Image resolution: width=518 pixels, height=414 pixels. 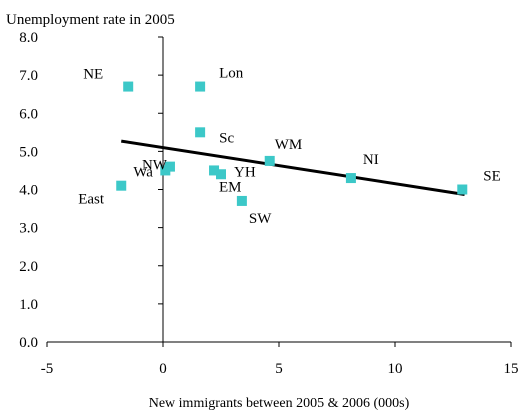 What do you see at coordinates (165, 170) in the screenshot?
I see `point-wa` at bounding box center [165, 170].